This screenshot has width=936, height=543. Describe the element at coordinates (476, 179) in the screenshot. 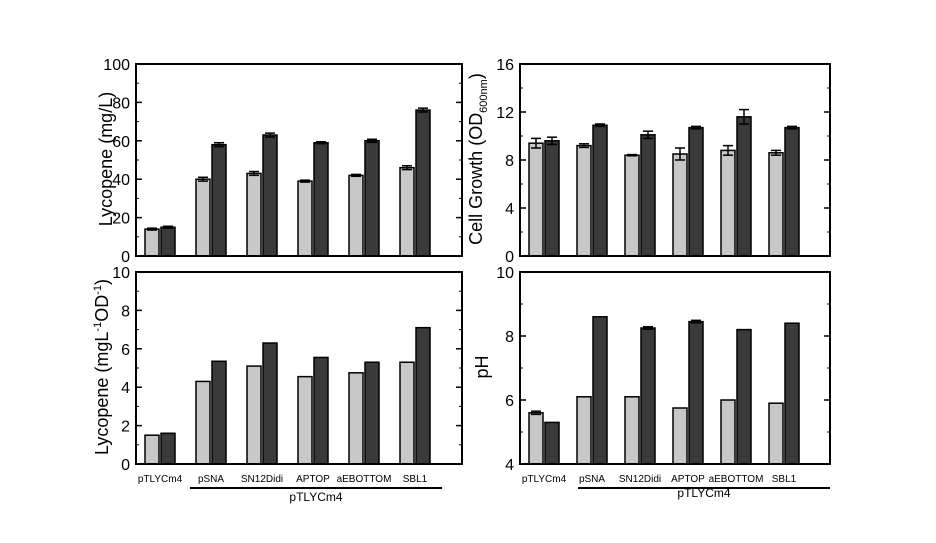

I see `y-axis-title-cell-growth-main: Cell Growth (OD` at that location.